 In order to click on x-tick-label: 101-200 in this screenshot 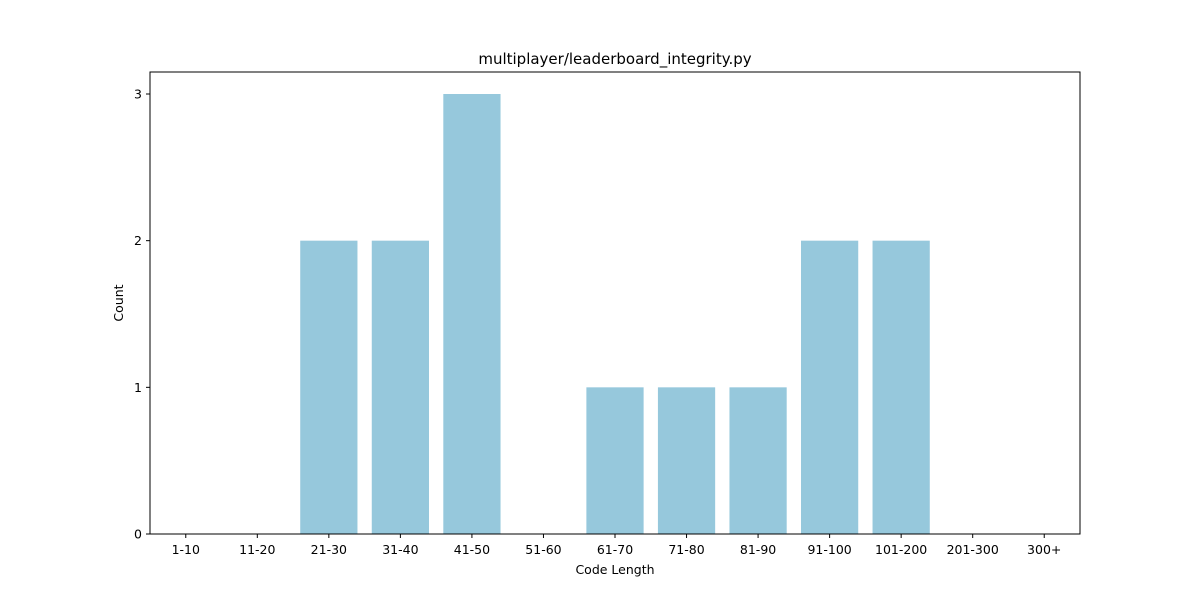, I will do `click(901, 549)`.